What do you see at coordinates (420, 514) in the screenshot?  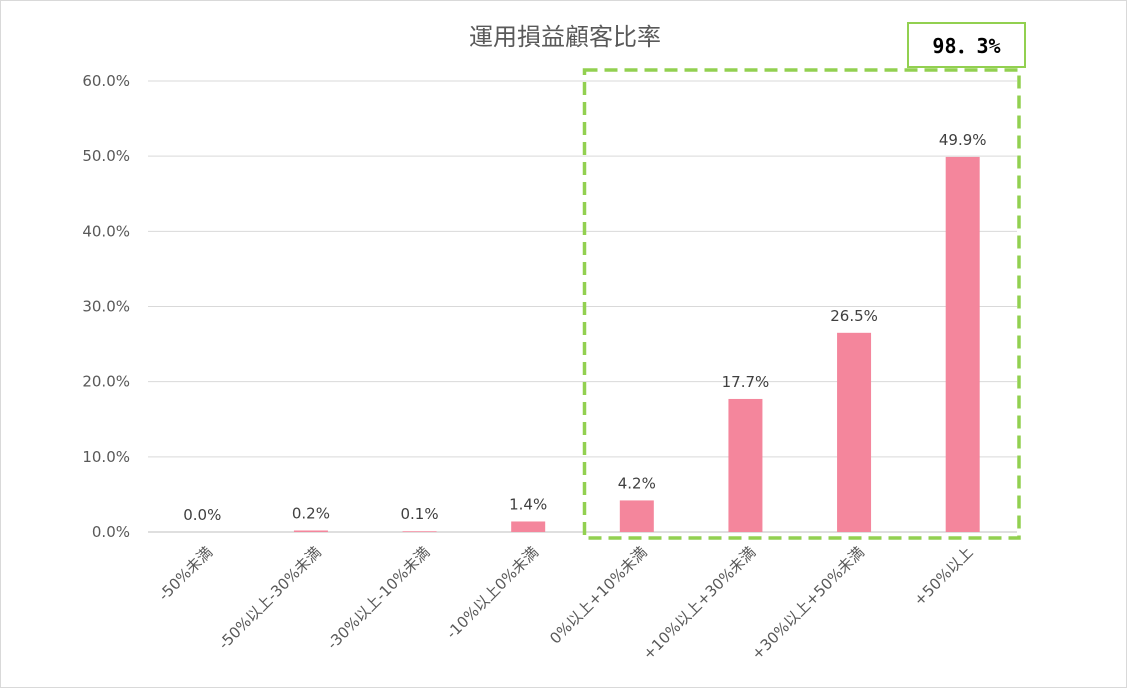 I see `data-label: 0.1%` at bounding box center [420, 514].